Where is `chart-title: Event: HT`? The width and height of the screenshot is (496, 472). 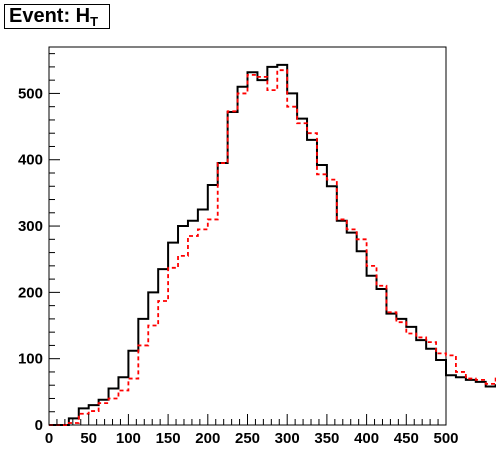
chart-title: Event: HT is located at coordinates (57, 16).